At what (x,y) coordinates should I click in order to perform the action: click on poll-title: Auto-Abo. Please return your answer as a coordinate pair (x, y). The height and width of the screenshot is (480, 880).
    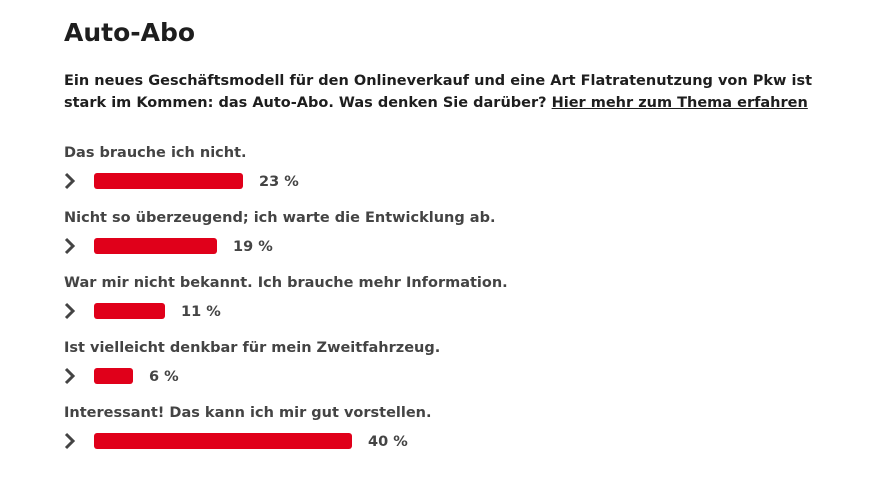
    Looking at the image, I should click on (130, 32).